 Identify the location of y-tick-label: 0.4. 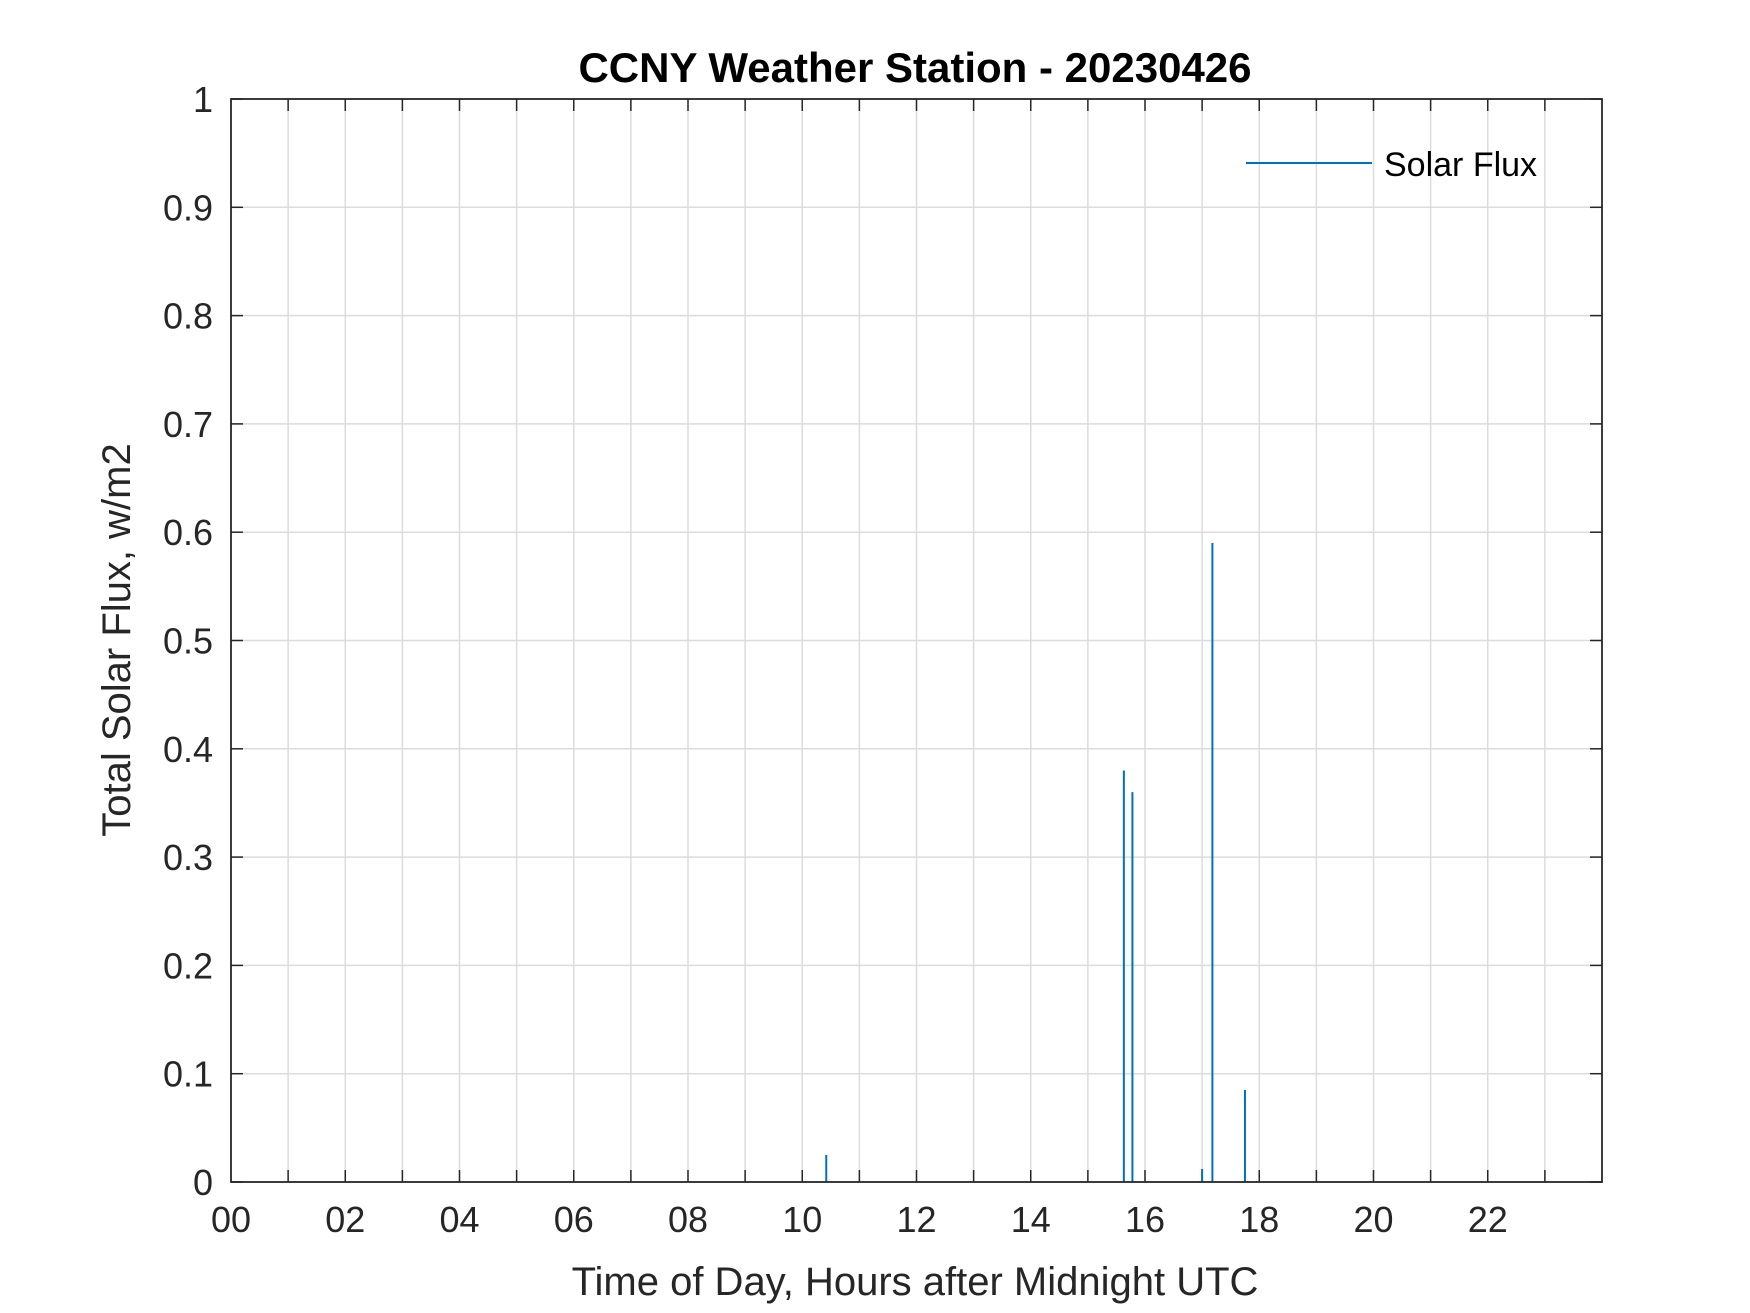
(188, 749).